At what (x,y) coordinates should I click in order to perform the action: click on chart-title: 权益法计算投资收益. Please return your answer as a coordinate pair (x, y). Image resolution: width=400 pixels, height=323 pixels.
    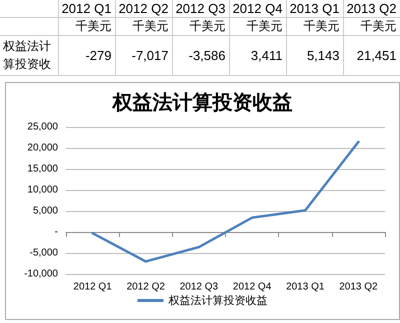
    Looking at the image, I should click on (202, 102).